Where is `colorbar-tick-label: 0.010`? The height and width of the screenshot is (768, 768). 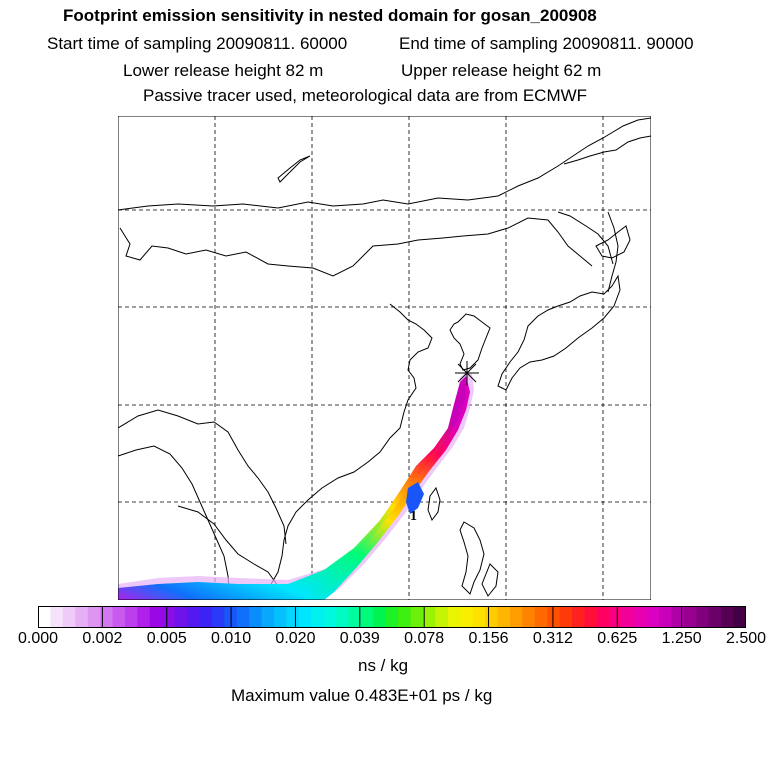 colorbar-tick-label: 0.010 is located at coordinates (231, 638).